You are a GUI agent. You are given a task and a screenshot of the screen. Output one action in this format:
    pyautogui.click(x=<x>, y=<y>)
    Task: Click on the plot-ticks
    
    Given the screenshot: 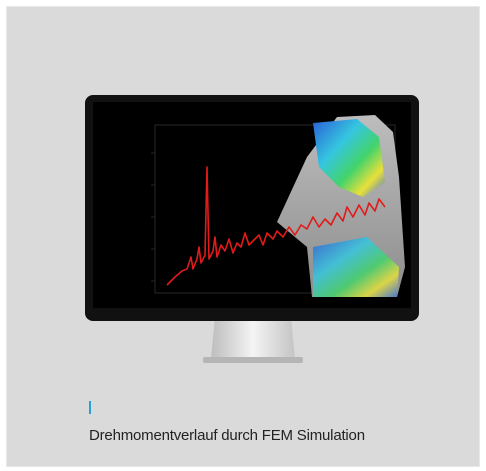 What is the action you would take?
    pyautogui.click(x=153, y=217)
    